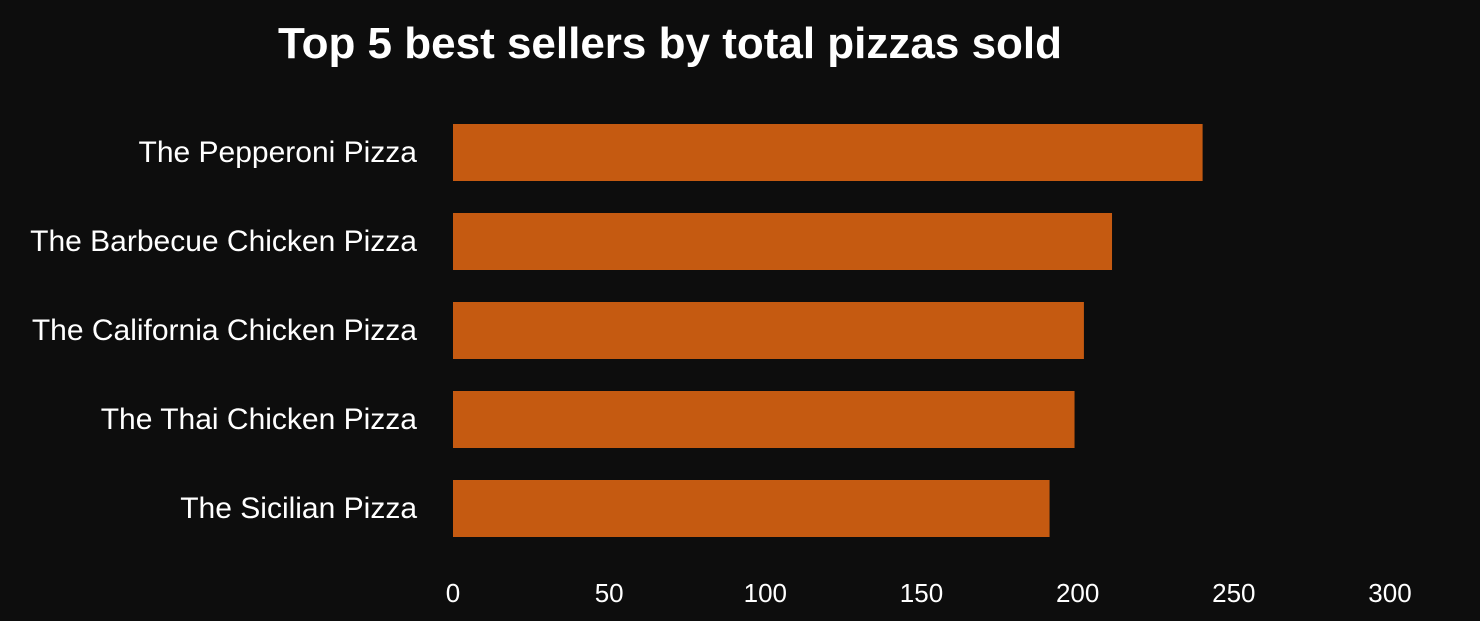 This screenshot has width=1480, height=621. I want to click on x-tick-labels-group: 0 50 100 150 200 250 300, so click(929, 593).